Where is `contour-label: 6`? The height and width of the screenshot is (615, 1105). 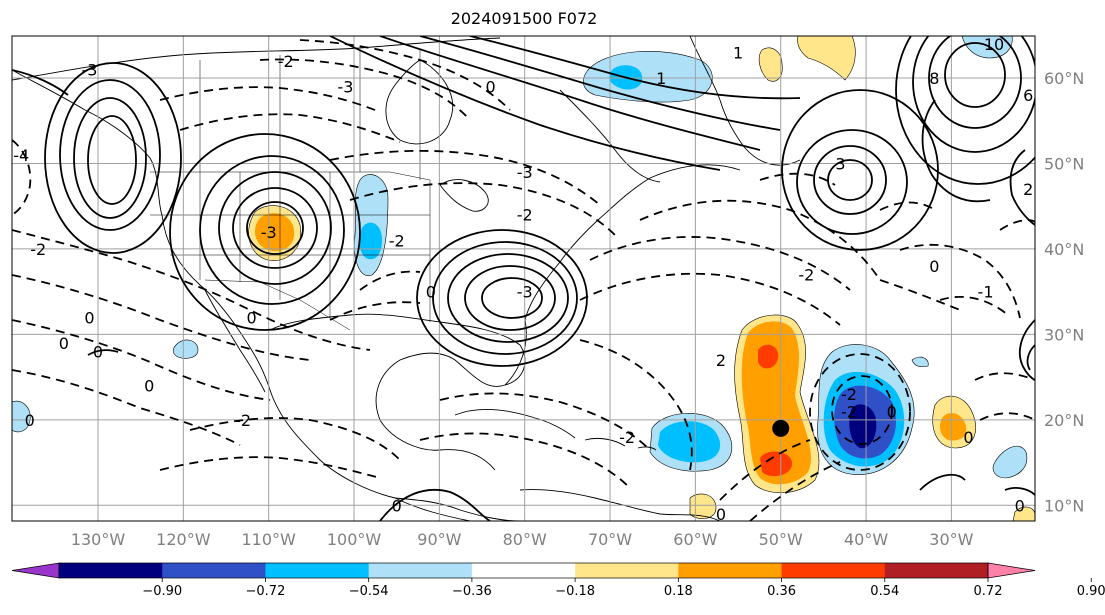 contour-label: 6 is located at coordinates (1028, 95).